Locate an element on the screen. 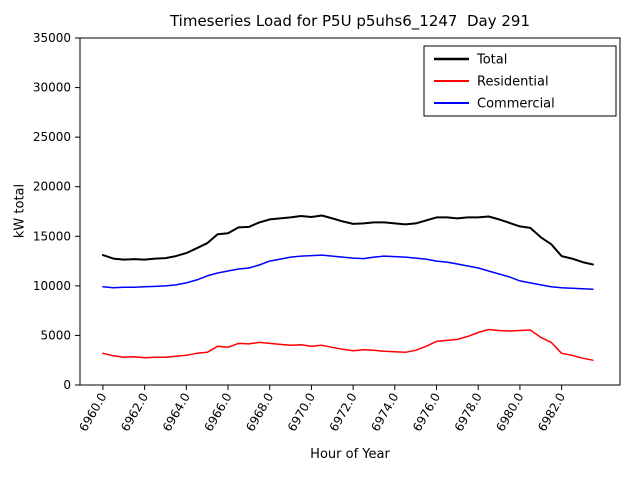 This screenshot has height=480, width=640. y-axis-label: kW total is located at coordinates (20, 211).